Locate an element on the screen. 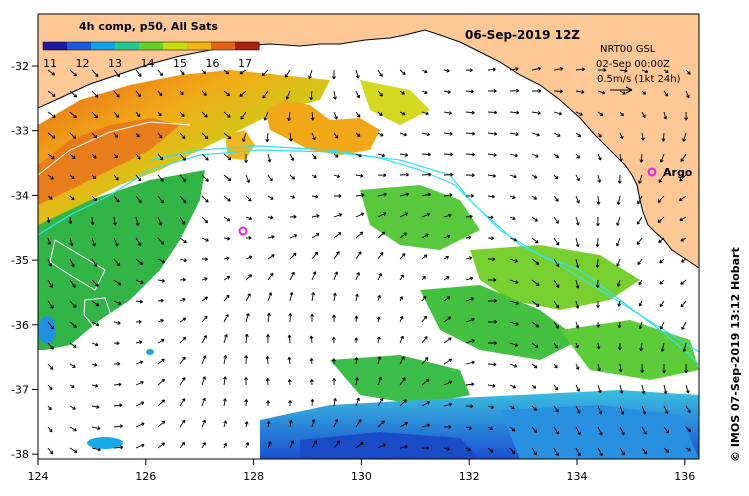 The width and height of the screenshot is (749, 496). sst-patch-west-warm is located at coordinates (184, 147).